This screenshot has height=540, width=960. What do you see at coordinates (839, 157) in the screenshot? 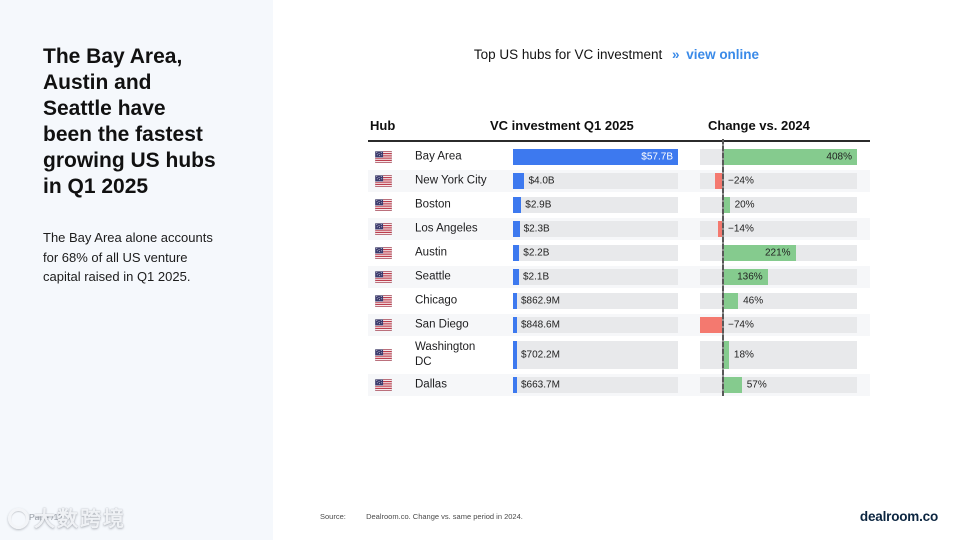
I see `change-value-label: 408%` at bounding box center [839, 157].